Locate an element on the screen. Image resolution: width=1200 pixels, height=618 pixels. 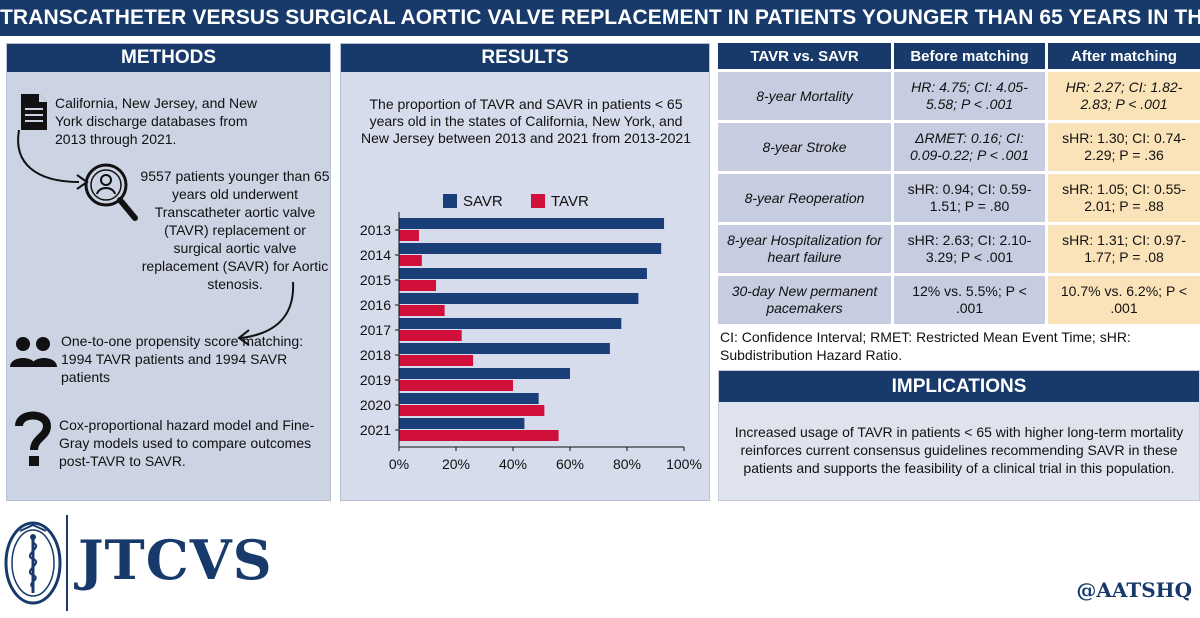
bar-savr-2020 is located at coordinates (469, 398).